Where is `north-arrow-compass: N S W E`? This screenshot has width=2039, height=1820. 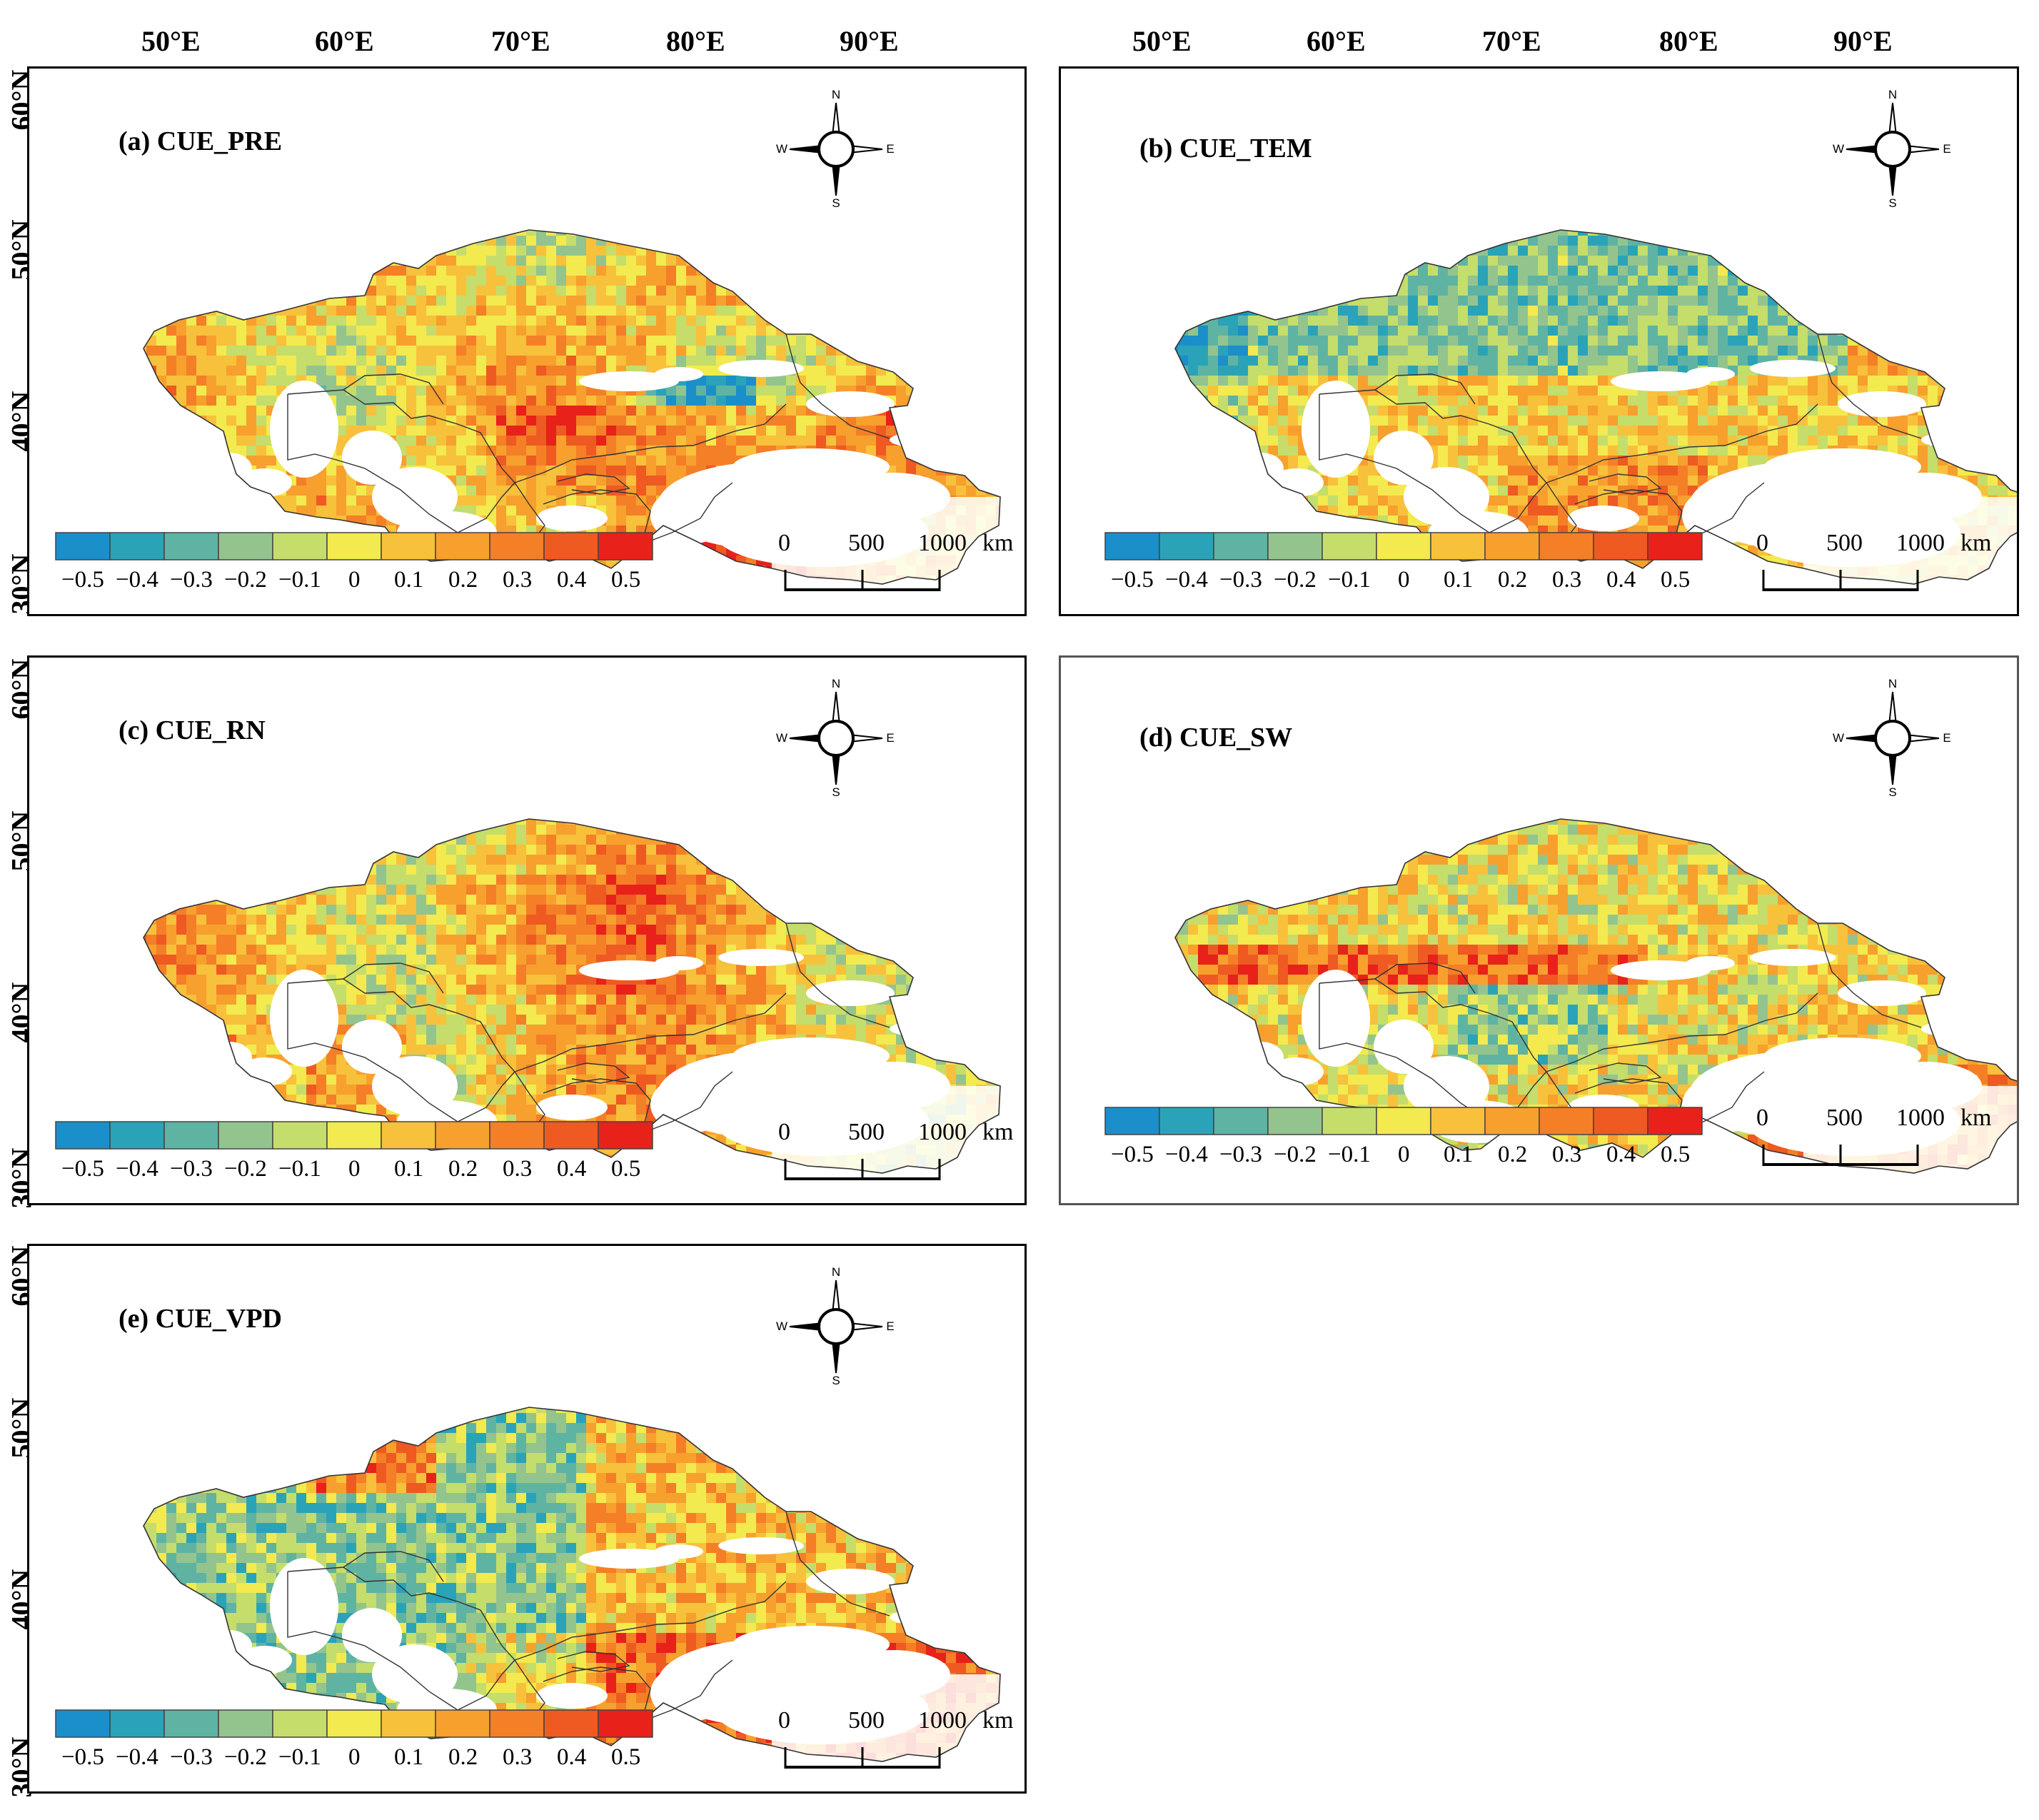
north-arrow-compass: N S W E is located at coordinates (1893, 738).